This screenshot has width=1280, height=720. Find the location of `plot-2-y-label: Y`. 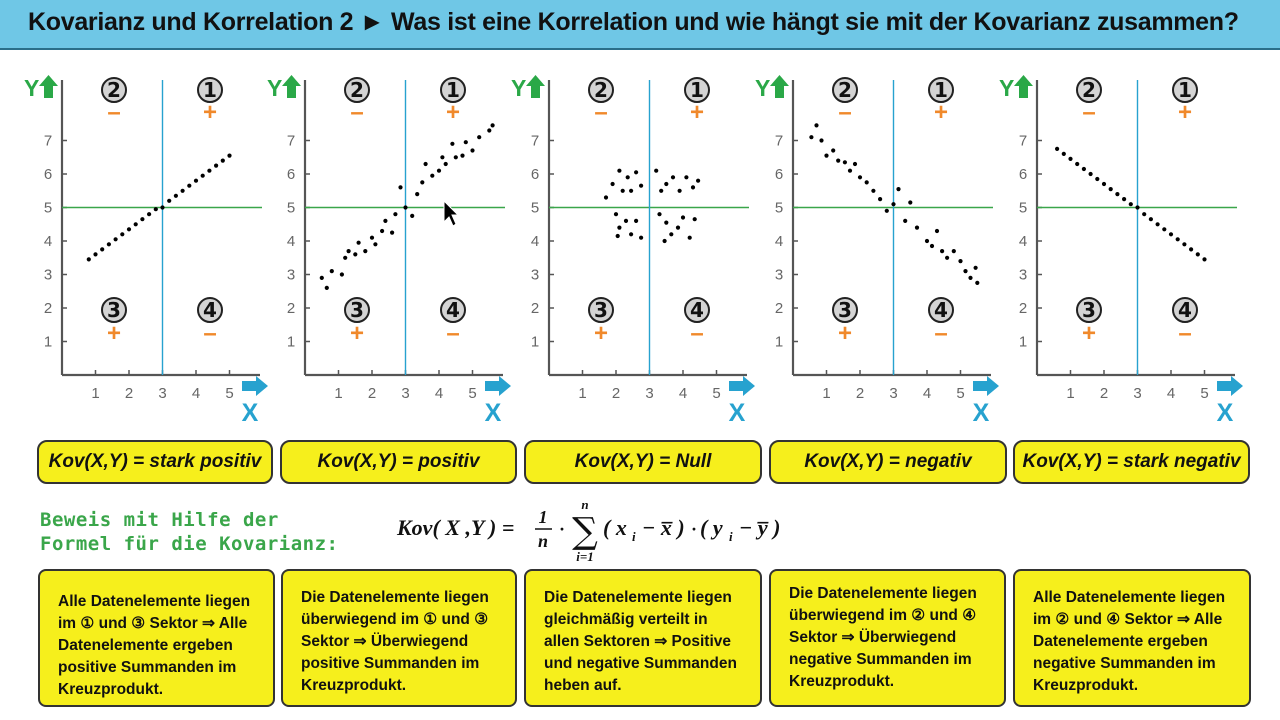

plot-2-y-label: Y is located at coordinates (274, 88).